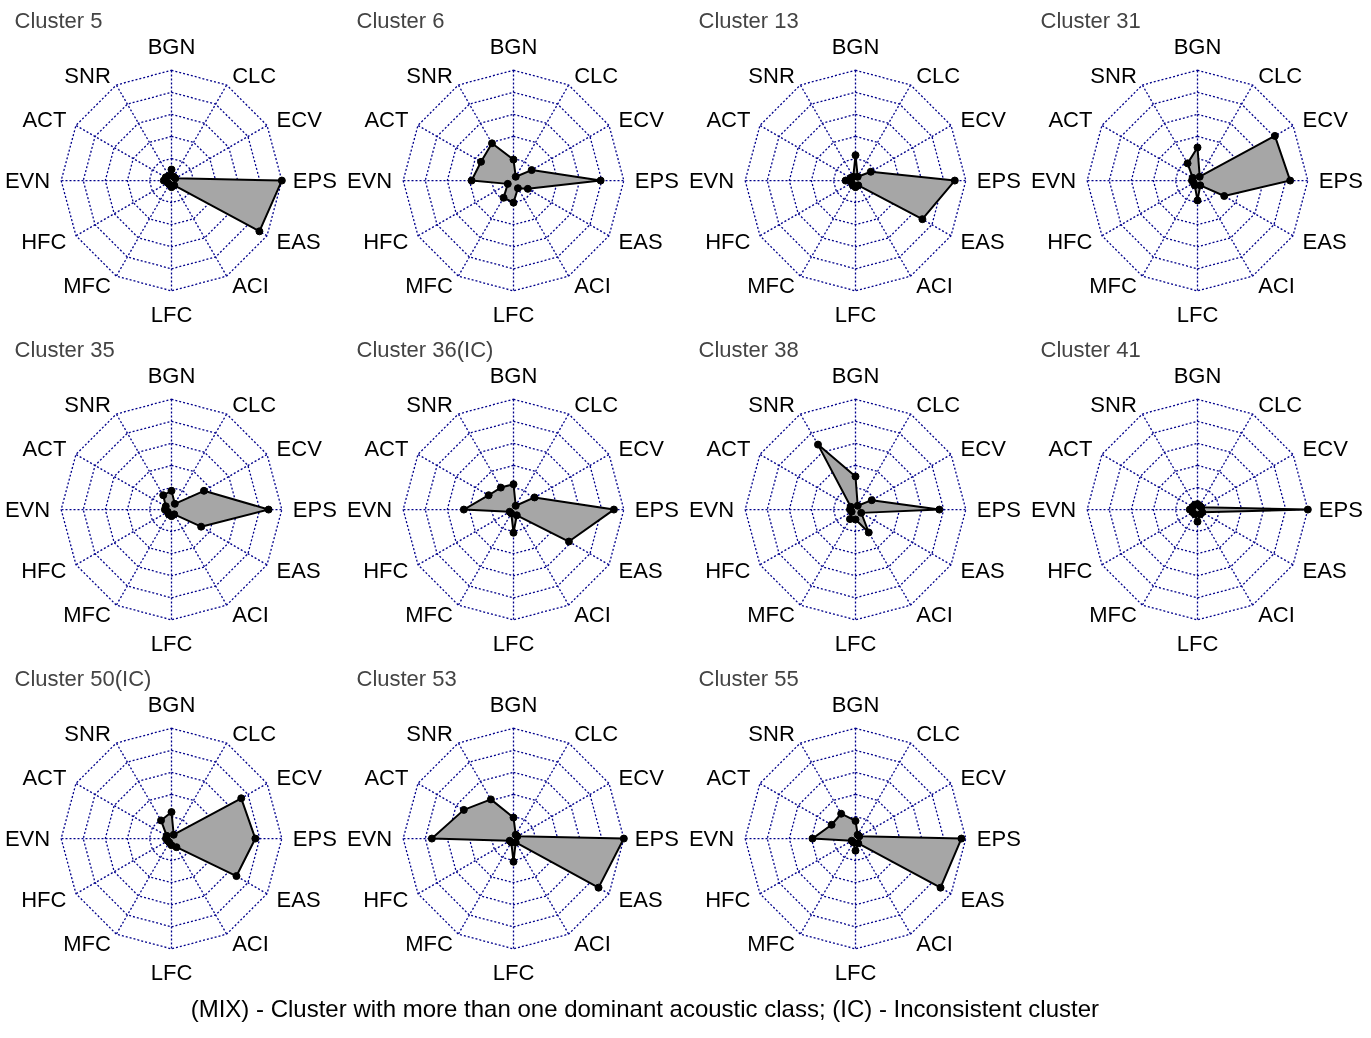 This screenshot has width=1371, height=1038. I want to click on chart-title: Cluster 55, so click(748, 678).